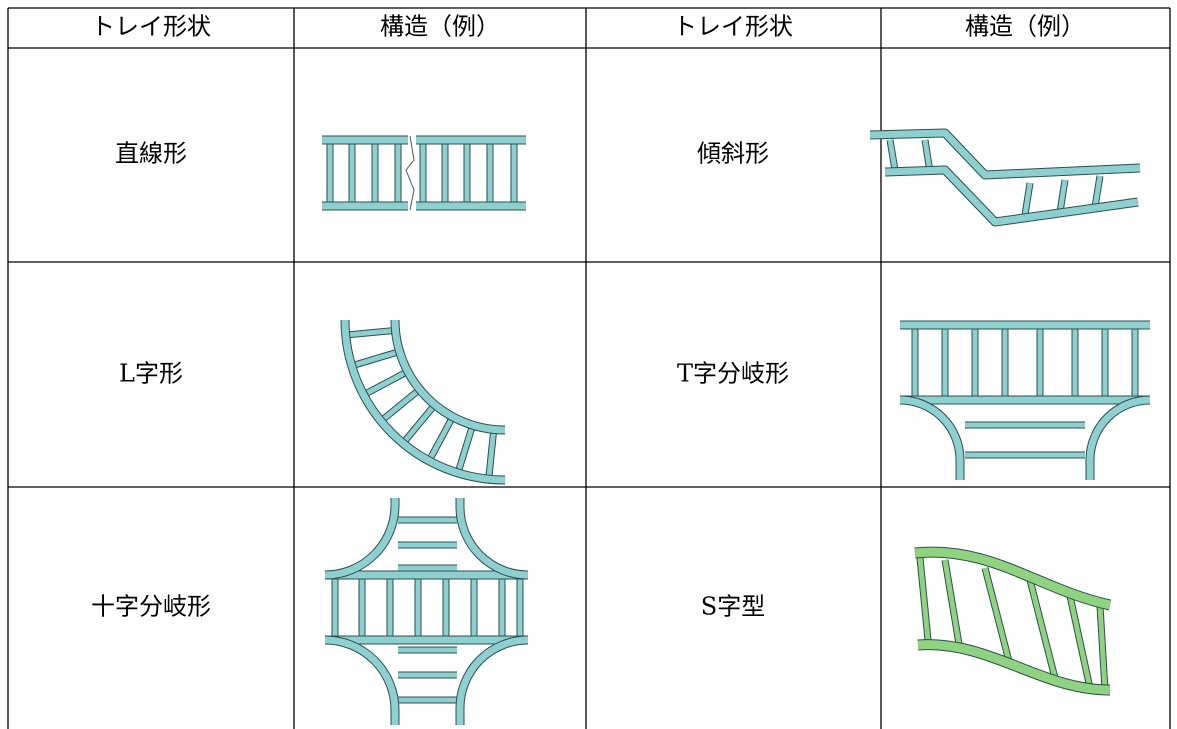  Describe the element at coordinates (151, 607) in the screenshot. I see `shape-label: 十字分岐形` at that location.